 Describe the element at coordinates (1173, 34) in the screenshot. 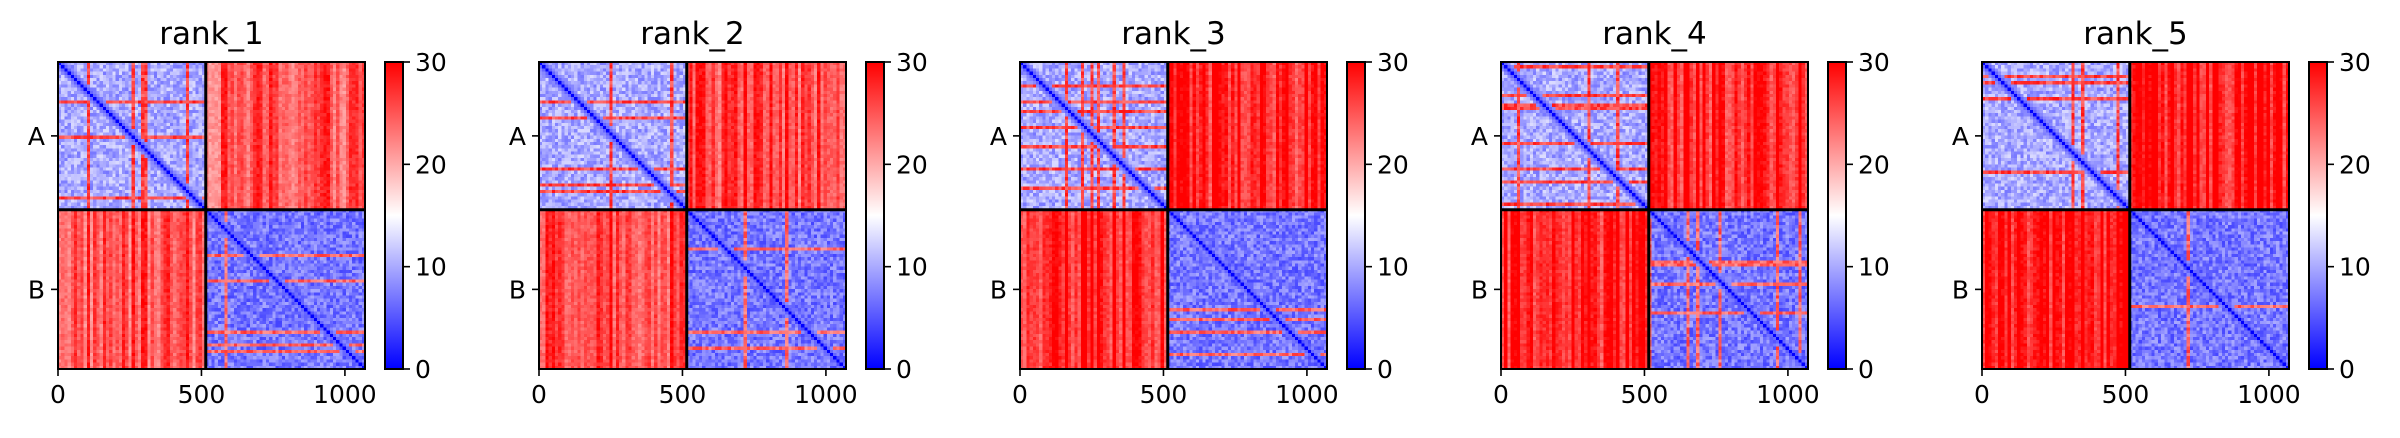

I see `panel-title: rank_3` at that location.